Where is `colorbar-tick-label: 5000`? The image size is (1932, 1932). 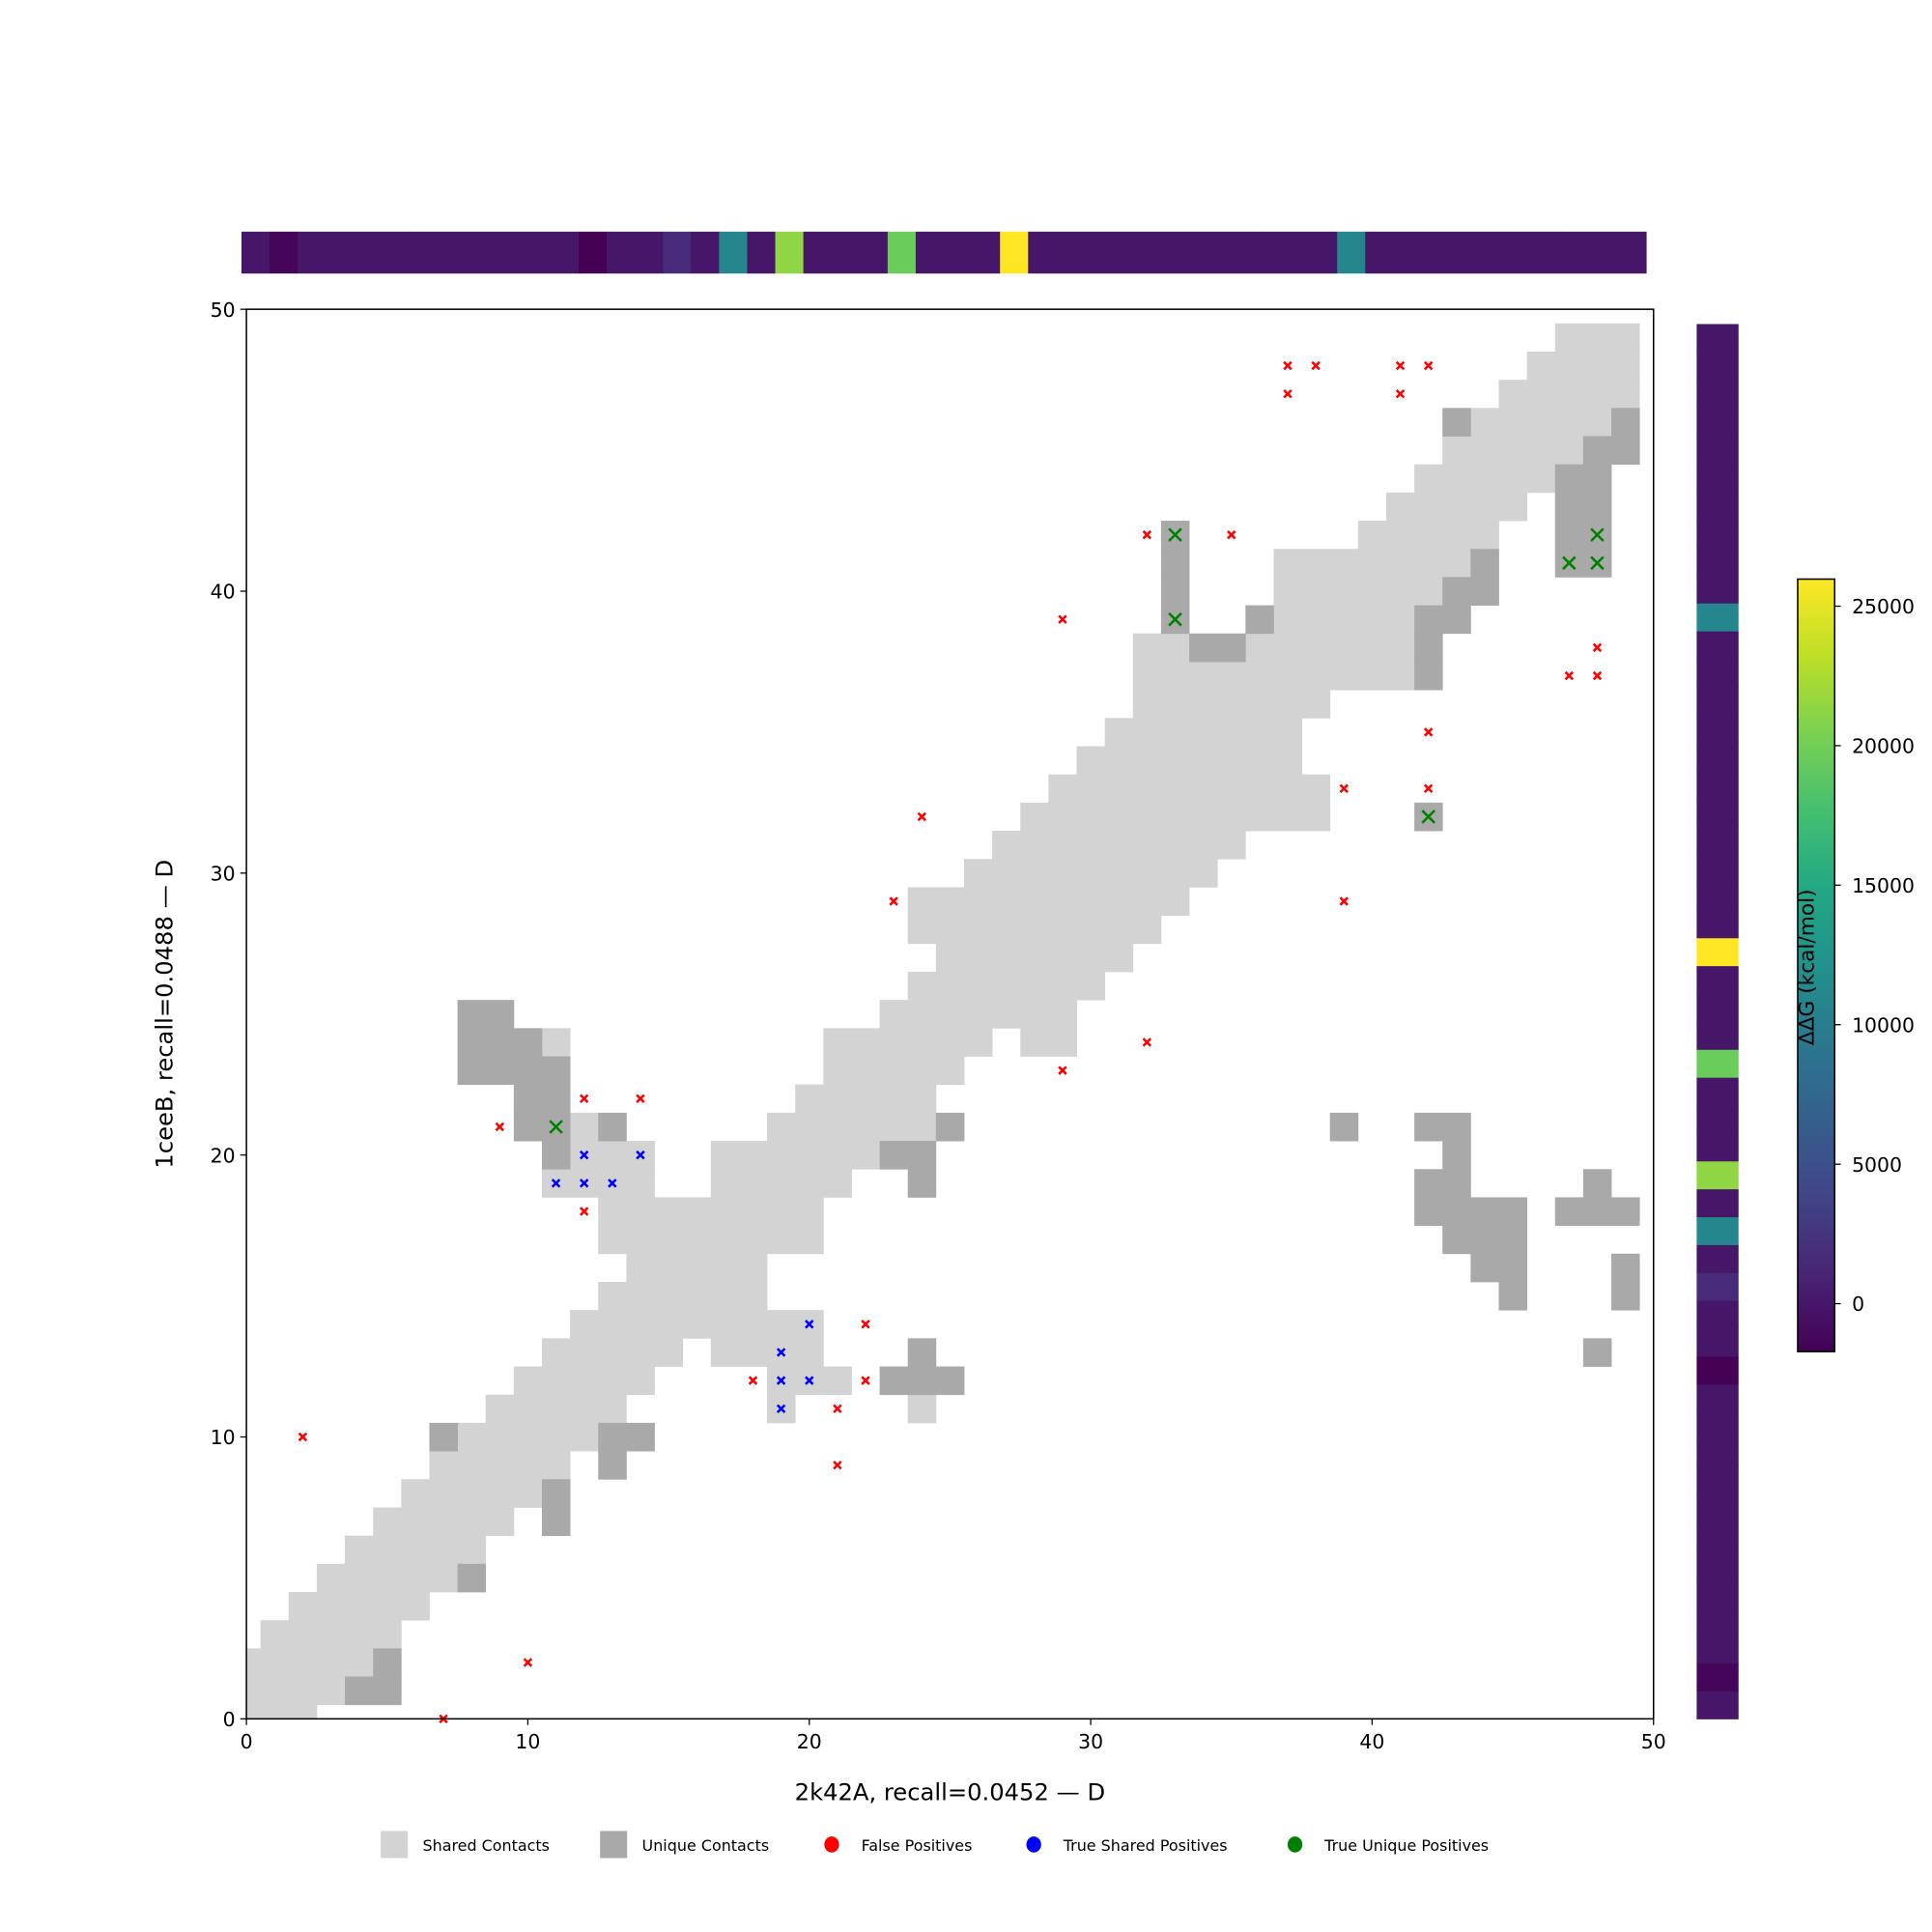
colorbar-tick-label: 5000 is located at coordinates (1877, 1165).